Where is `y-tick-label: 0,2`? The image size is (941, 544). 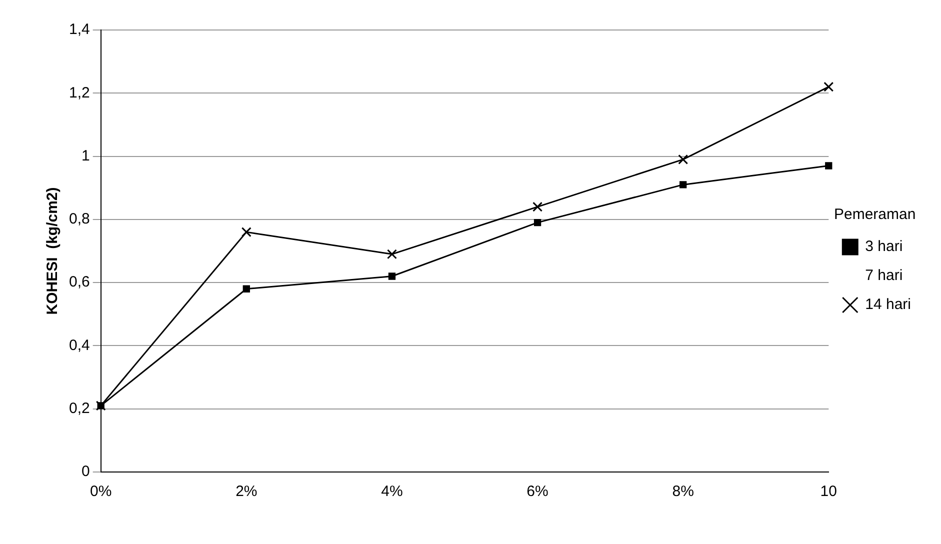
y-tick-label: 0,2 is located at coordinates (79, 408).